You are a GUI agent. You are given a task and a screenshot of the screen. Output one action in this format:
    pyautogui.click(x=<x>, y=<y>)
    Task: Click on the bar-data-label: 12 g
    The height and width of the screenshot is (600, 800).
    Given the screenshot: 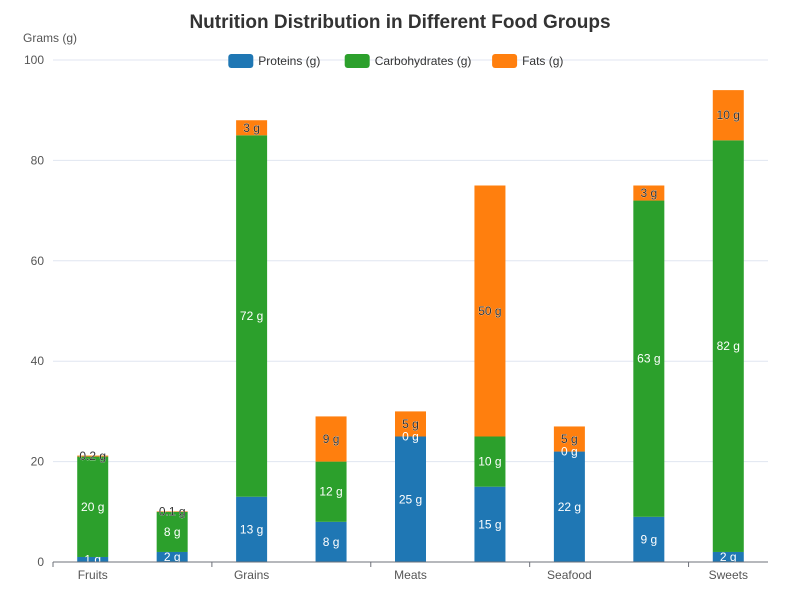 What is the action you would take?
    pyautogui.click(x=330, y=492)
    